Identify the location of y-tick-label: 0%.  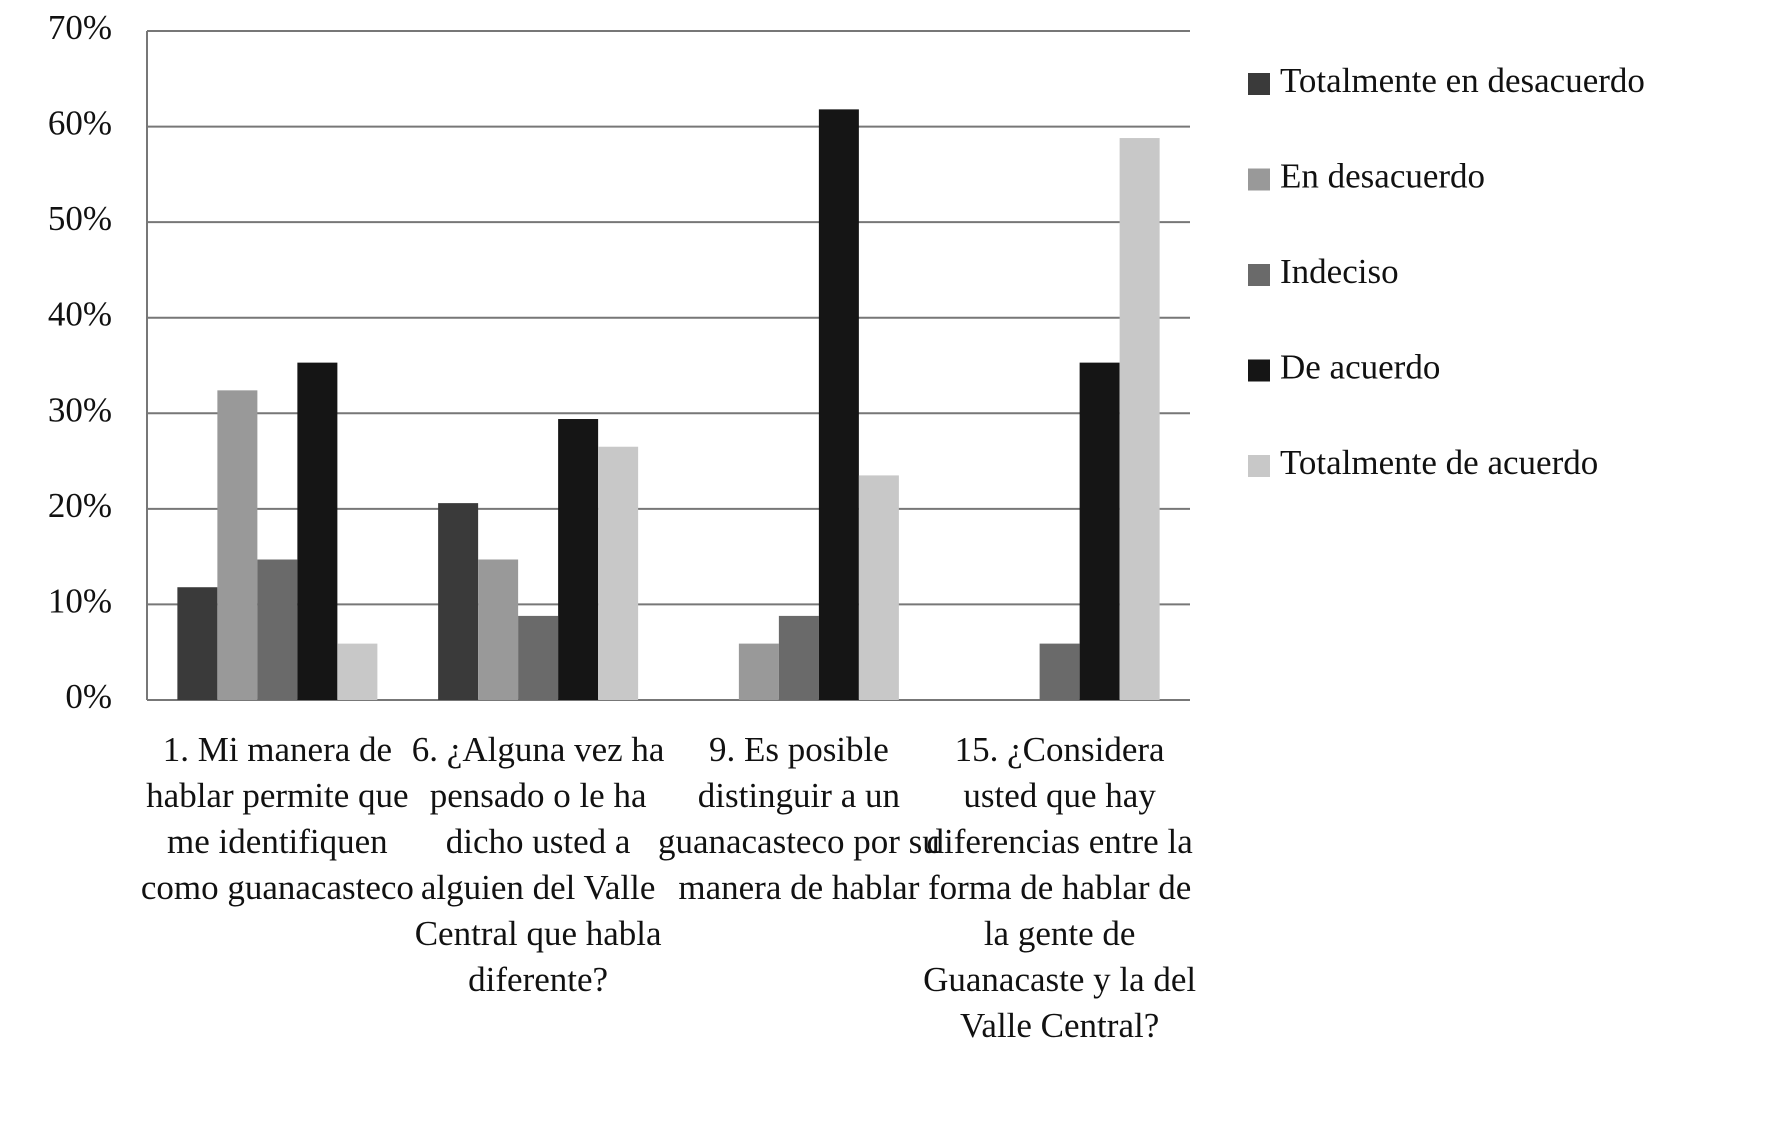
(88, 696).